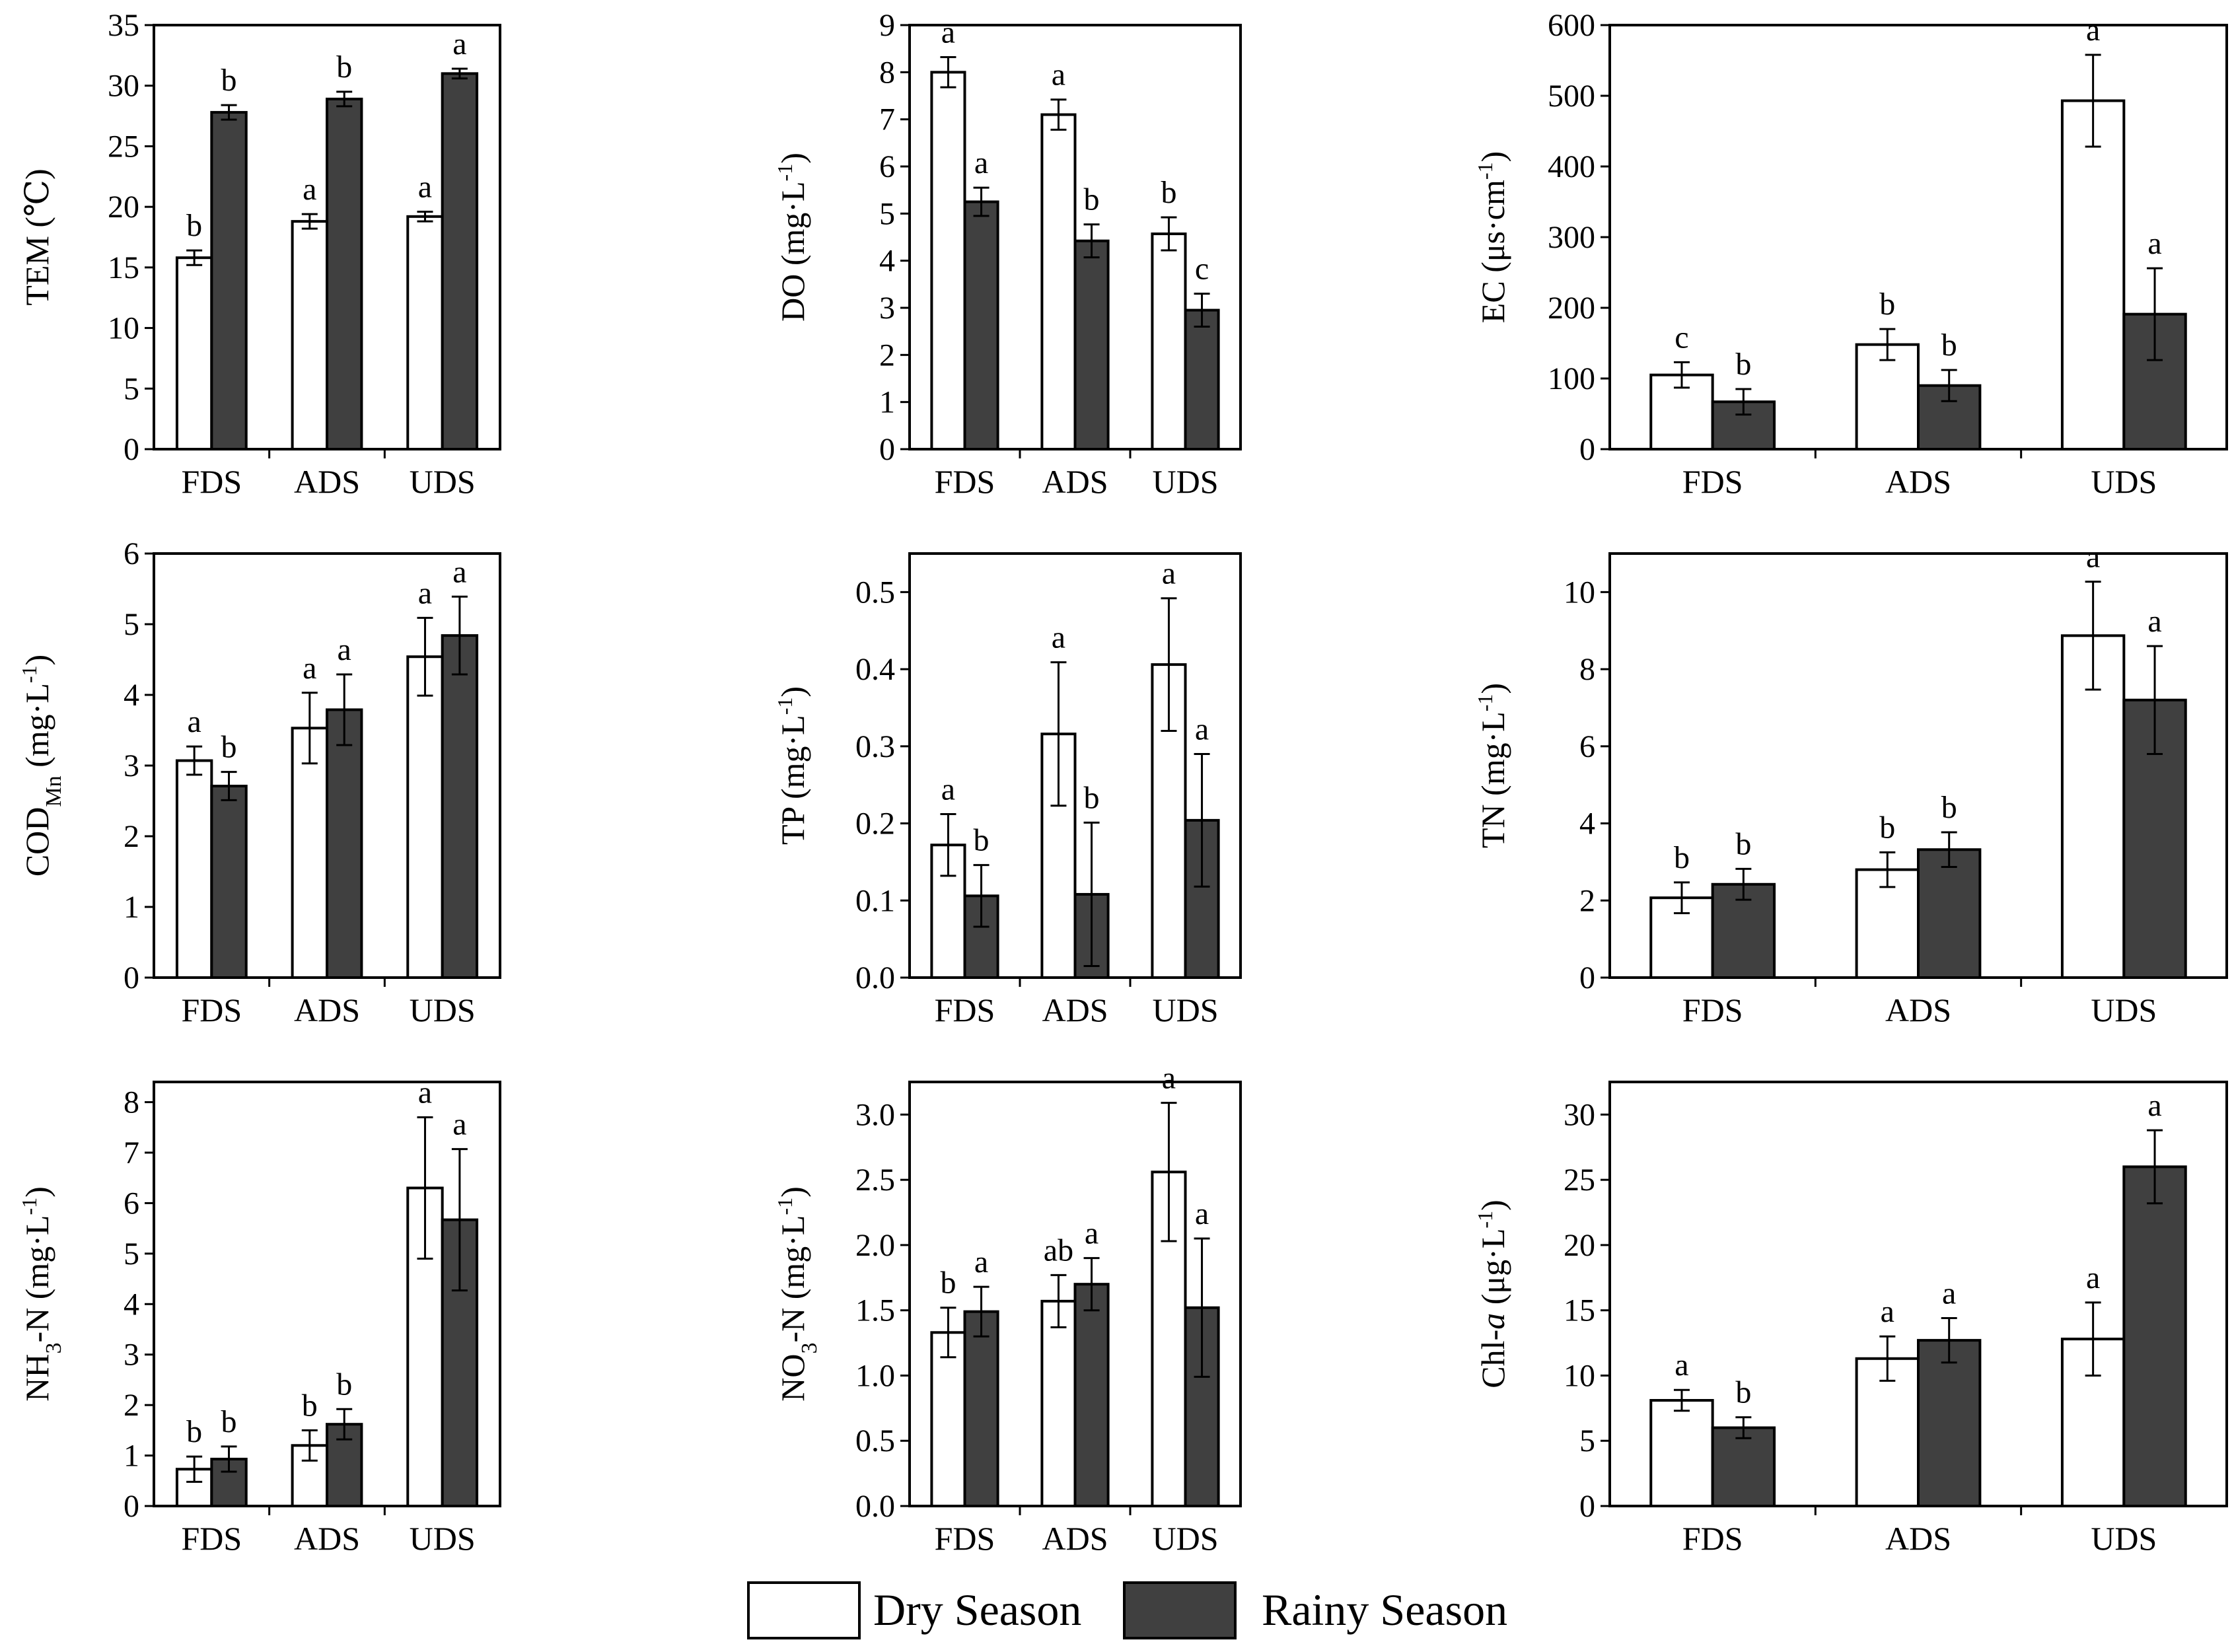  I want to click on y-tick-label: 500, so click(1571, 96).